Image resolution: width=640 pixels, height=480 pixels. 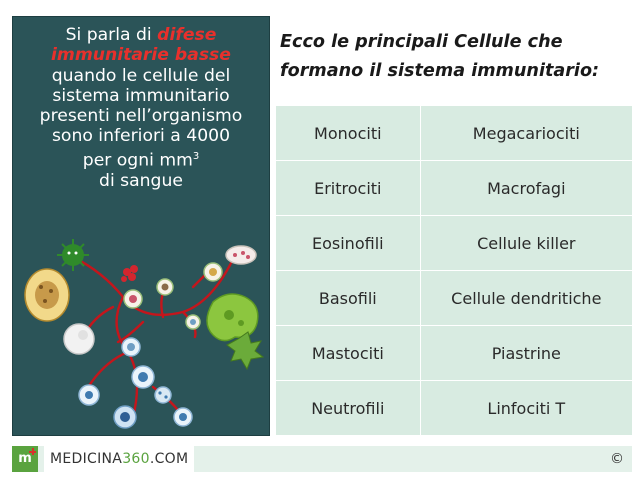 I want to click on medical-cross-icon, so click(x=32, y=451).